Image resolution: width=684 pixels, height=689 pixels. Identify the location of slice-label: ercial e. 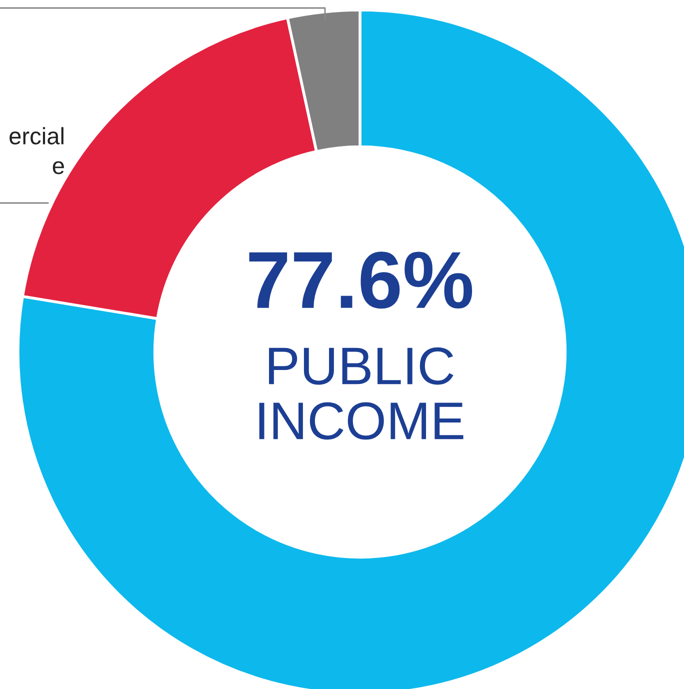
(37, 150).